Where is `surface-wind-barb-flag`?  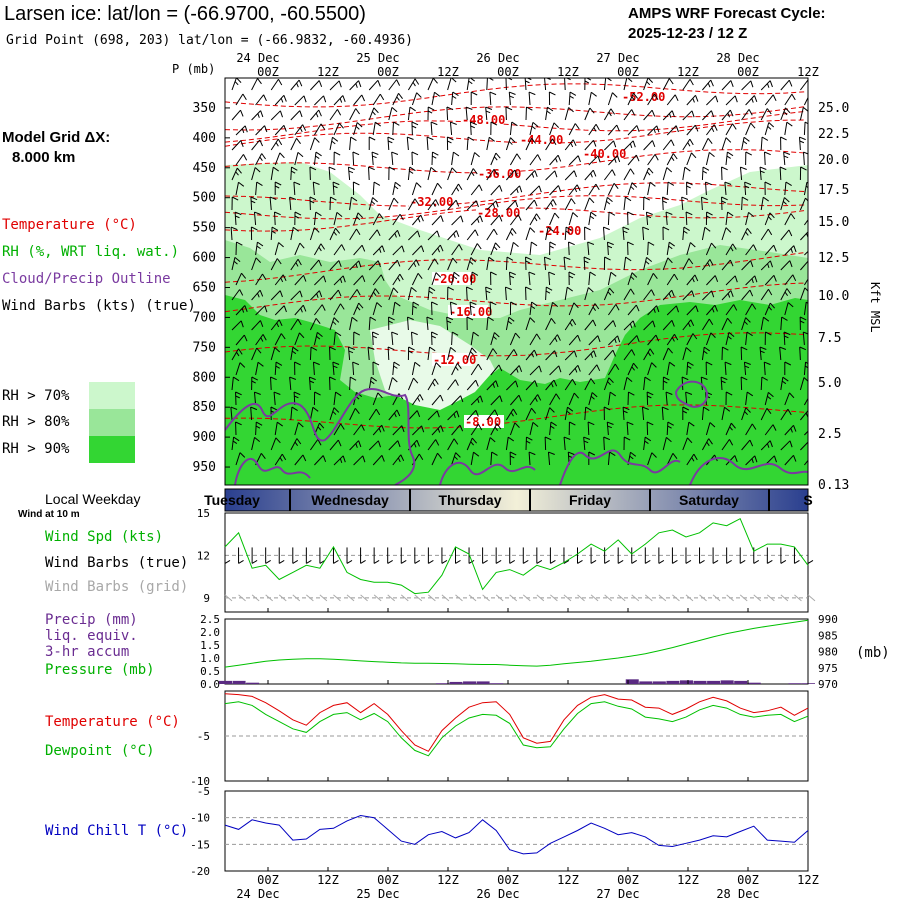 surface-wind-barb-flag is located at coordinates (376, 561).